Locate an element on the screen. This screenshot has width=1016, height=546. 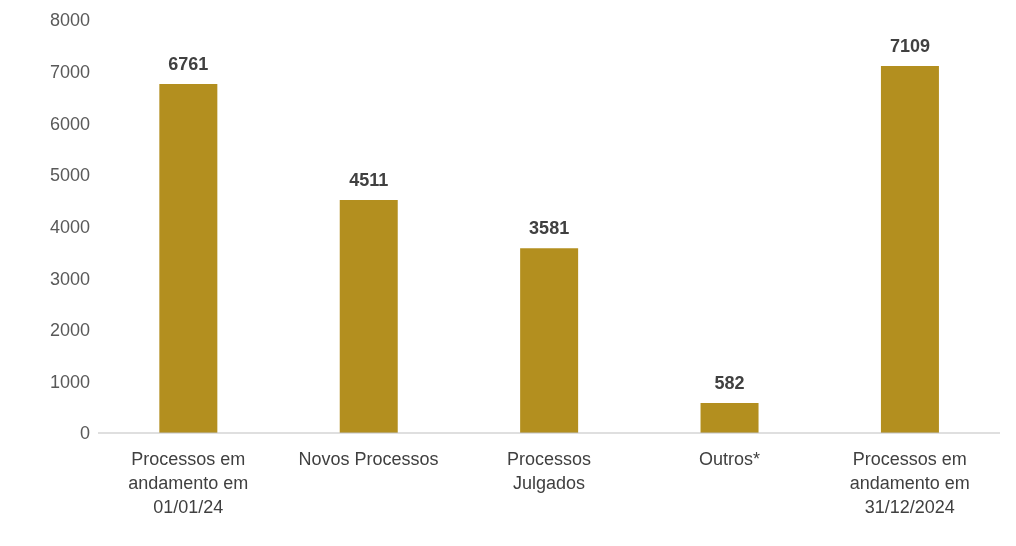
y-tick-label: 2000 is located at coordinates (69, 330).